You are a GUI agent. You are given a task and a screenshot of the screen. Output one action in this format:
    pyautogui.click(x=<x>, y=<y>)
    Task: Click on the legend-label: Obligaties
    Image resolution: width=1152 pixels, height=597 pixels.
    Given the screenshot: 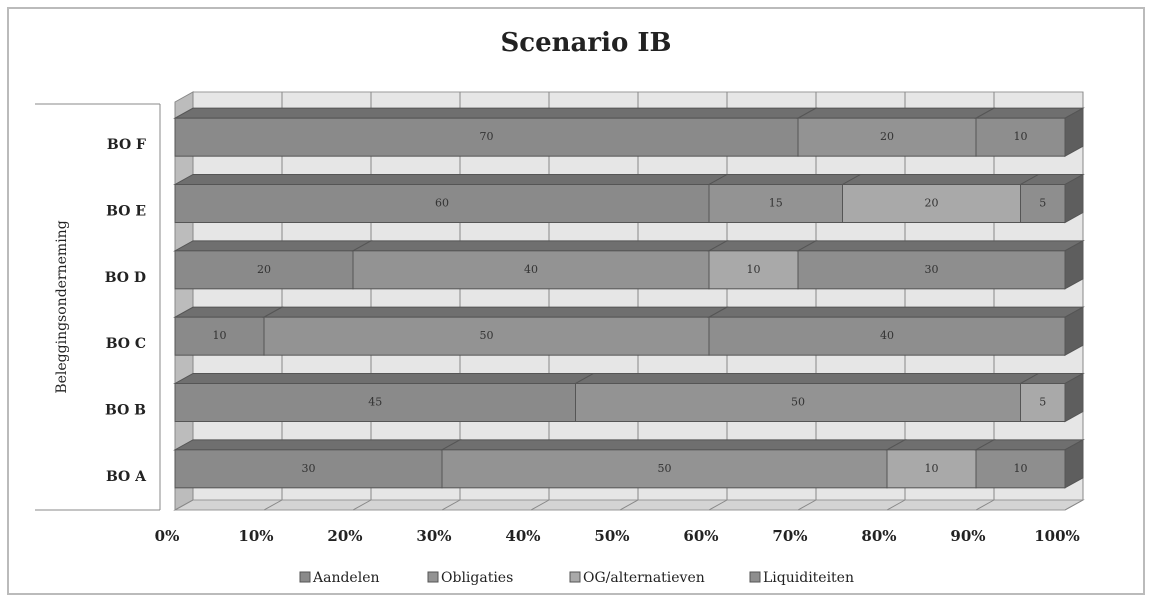 What is the action you would take?
    pyautogui.click(x=477, y=578)
    